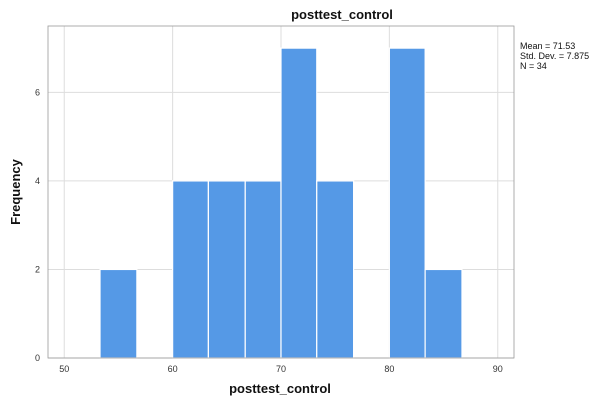  Describe the element at coordinates (533, 66) in the screenshot. I see `stats-n: N = 34` at that location.